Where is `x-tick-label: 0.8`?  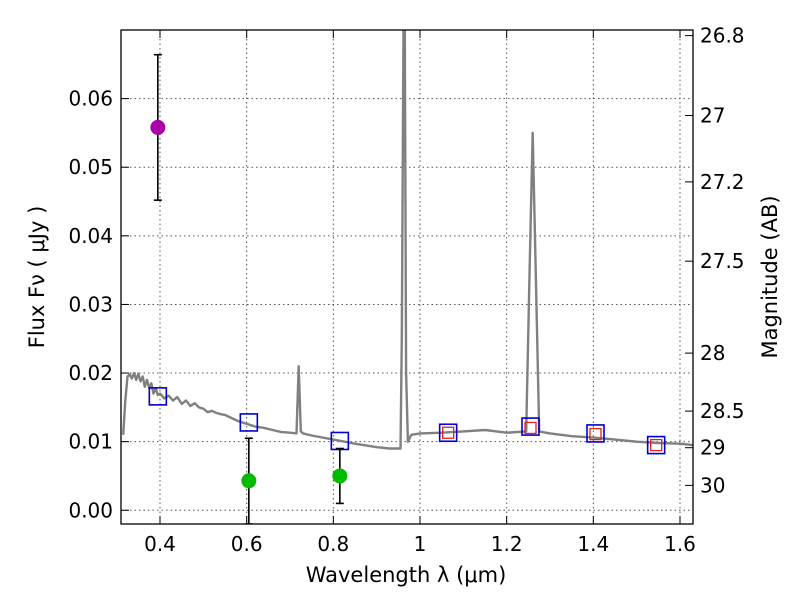
x-tick-label: 0.8 is located at coordinates (333, 544).